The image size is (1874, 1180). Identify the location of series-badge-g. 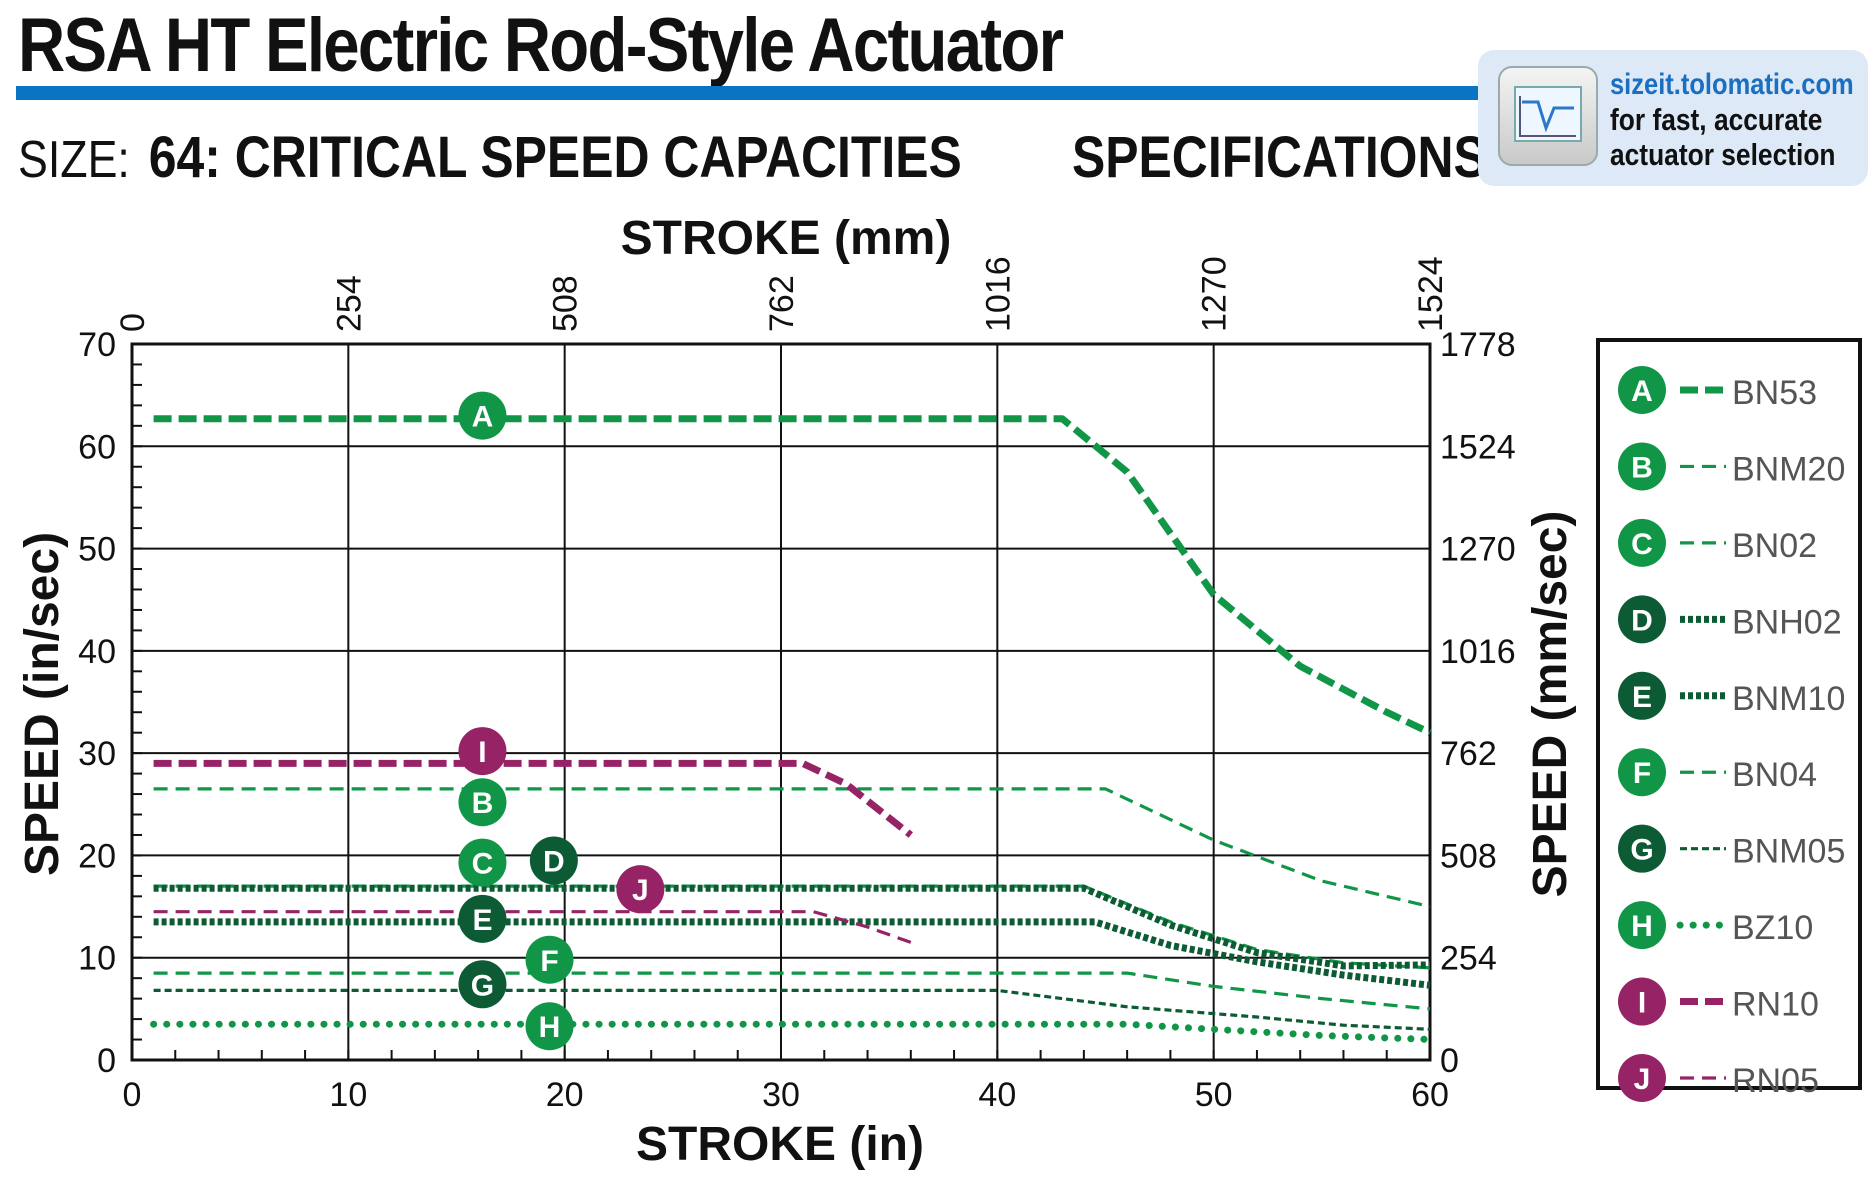
(482, 984).